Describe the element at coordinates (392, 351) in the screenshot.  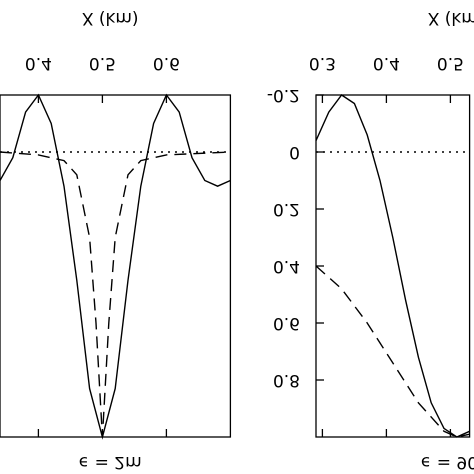
I see `curve` at that location.